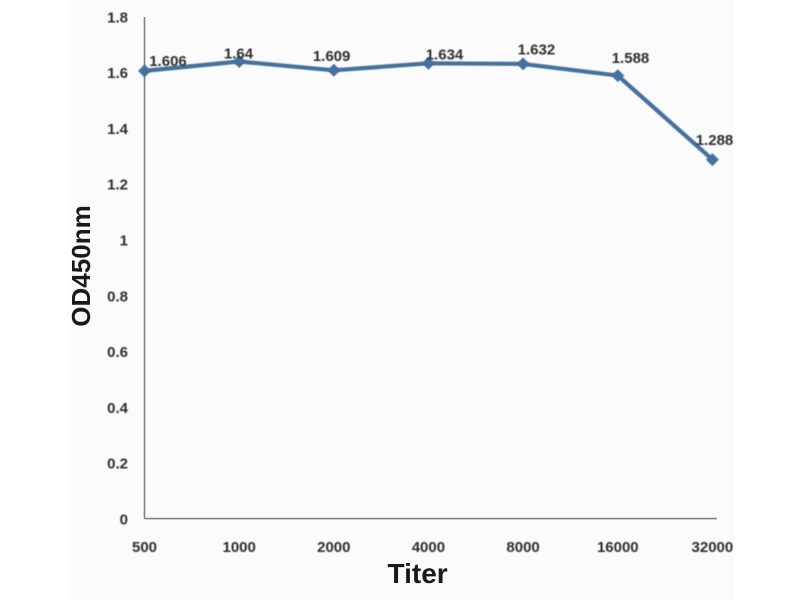  I want to click on svg-text: 0.4, so click(118, 408).